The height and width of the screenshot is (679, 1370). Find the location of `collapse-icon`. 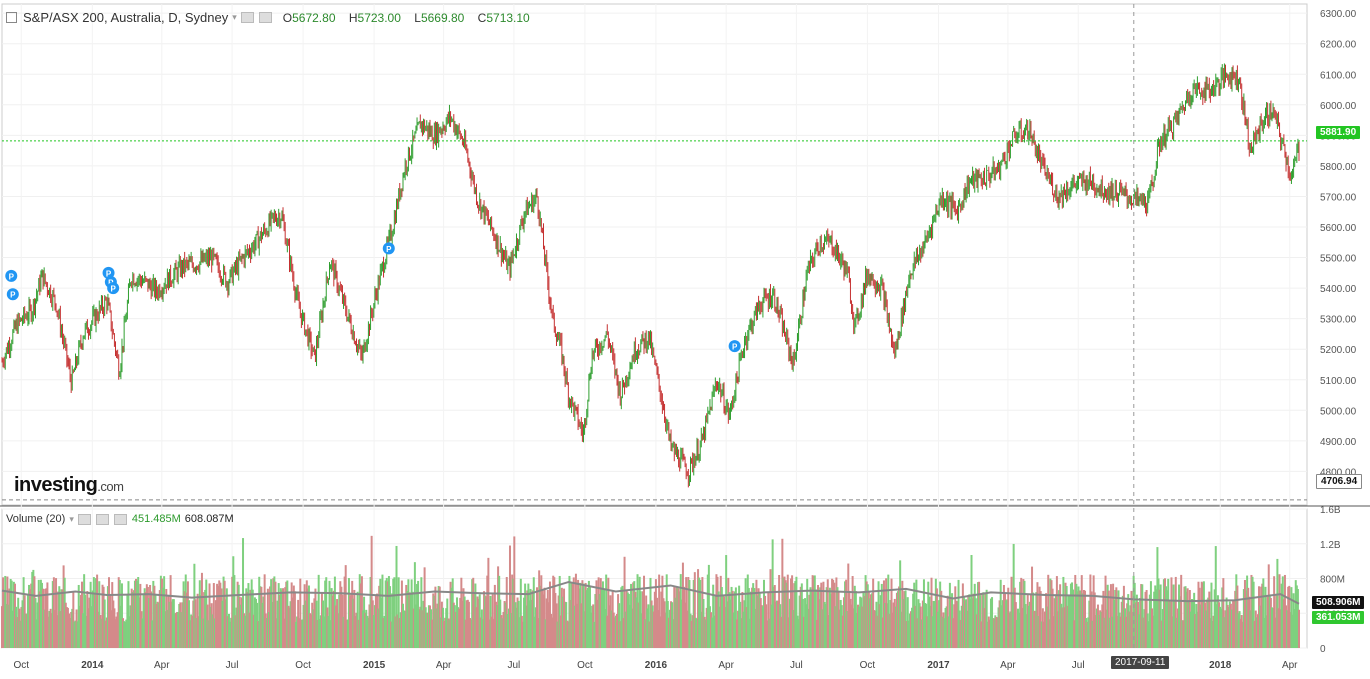

collapse-icon is located at coordinates (11, 17).